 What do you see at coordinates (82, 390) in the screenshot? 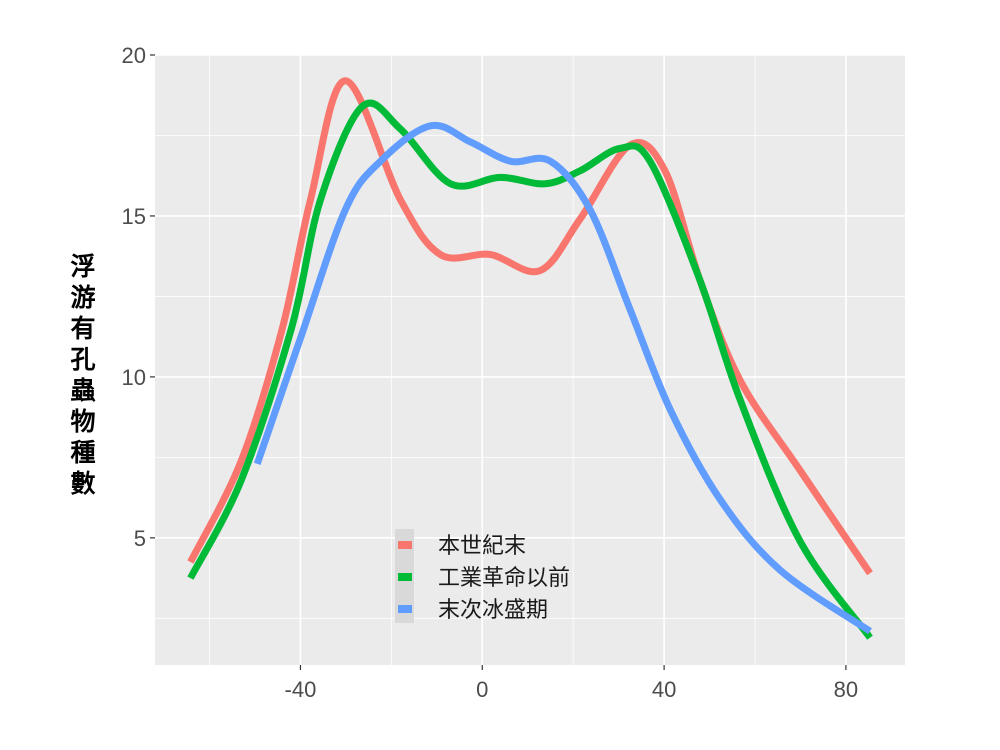
I see `y-axis-title-char: 蟲` at bounding box center [82, 390].